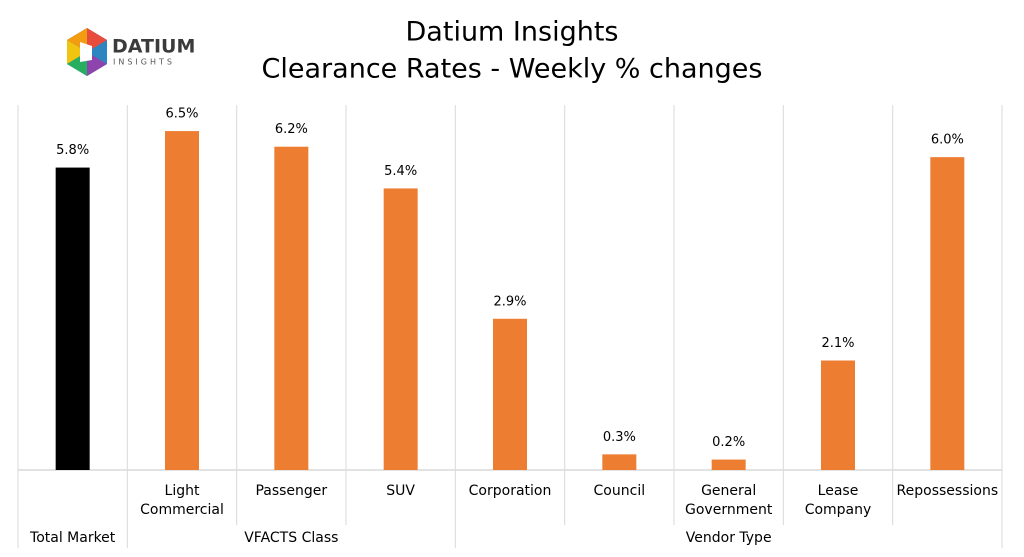 The width and height of the screenshot is (1024, 557). What do you see at coordinates (510, 491) in the screenshot?
I see `x-tick-label: Corporation` at bounding box center [510, 491].